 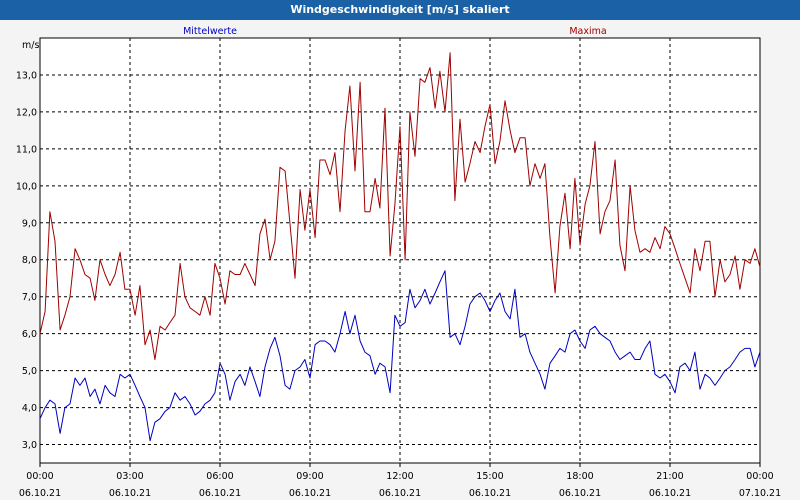 I want to click on x-tick-time: 06:00, so click(x=219, y=476).